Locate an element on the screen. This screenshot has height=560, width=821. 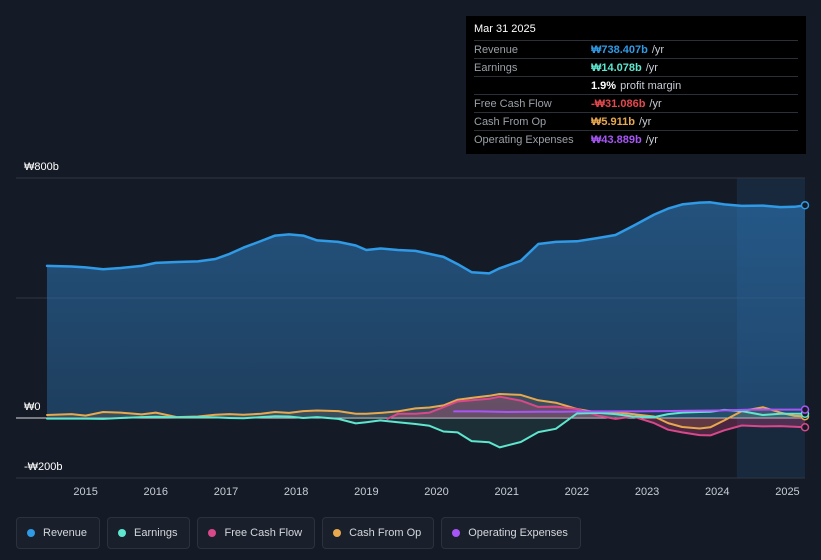
legend-label: Cash From Op is located at coordinates (385, 533).